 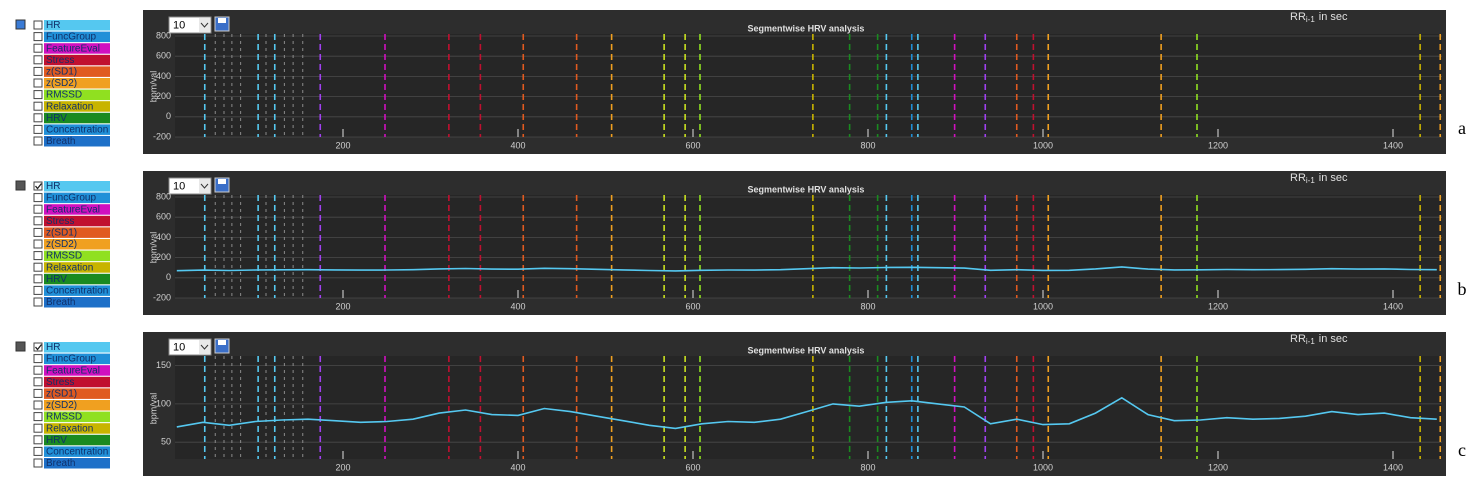 I want to click on y-tick-label: 200, so click(x=163, y=257).